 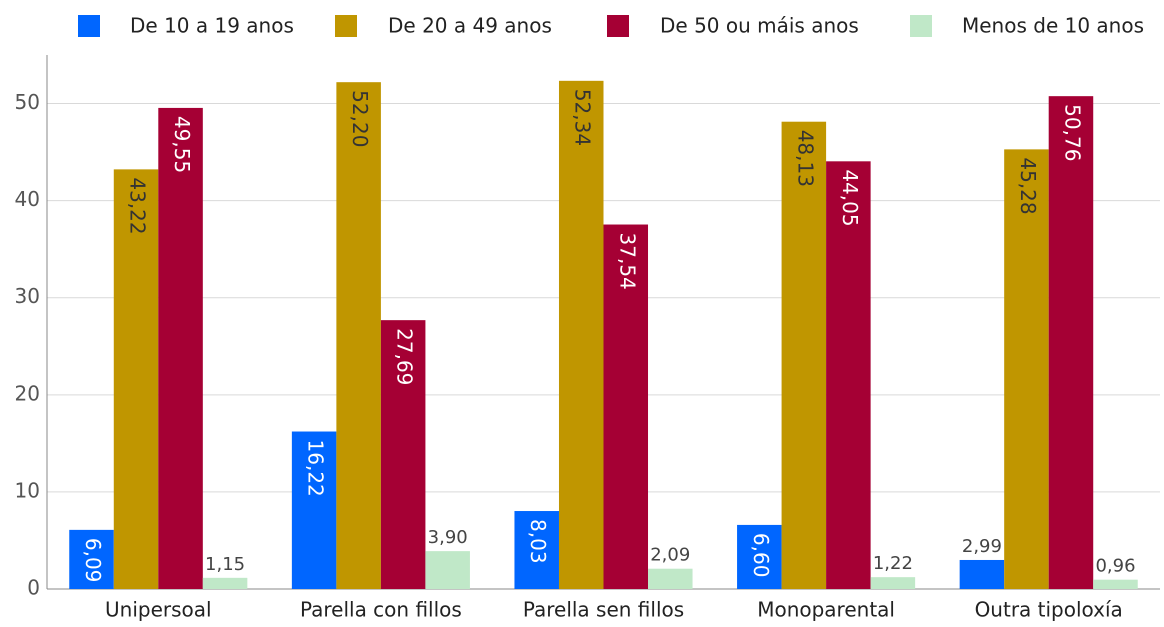 What do you see at coordinates (27, 296) in the screenshot?
I see `y-tick-label: 30` at bounding box center [27, 296].